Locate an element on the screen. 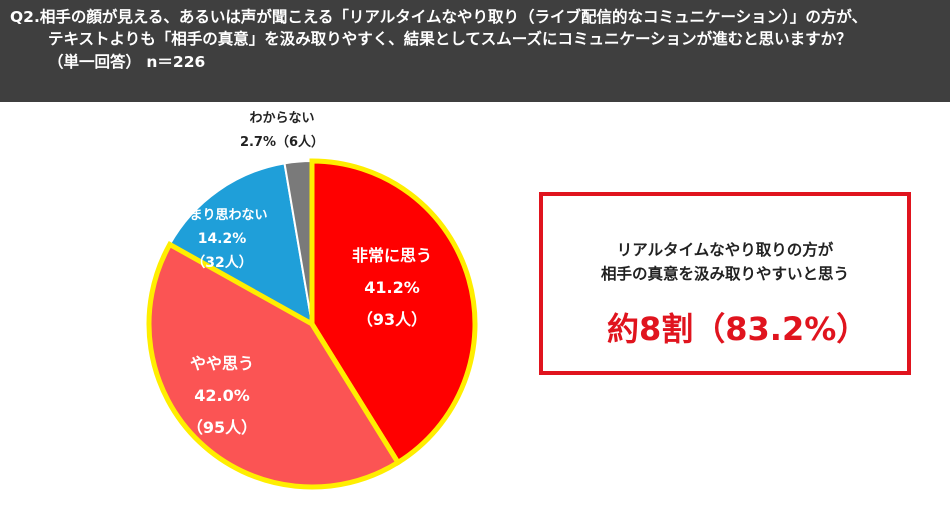  slice-label-somewhat-agree: やや思う is located at coordinates (222, 363).